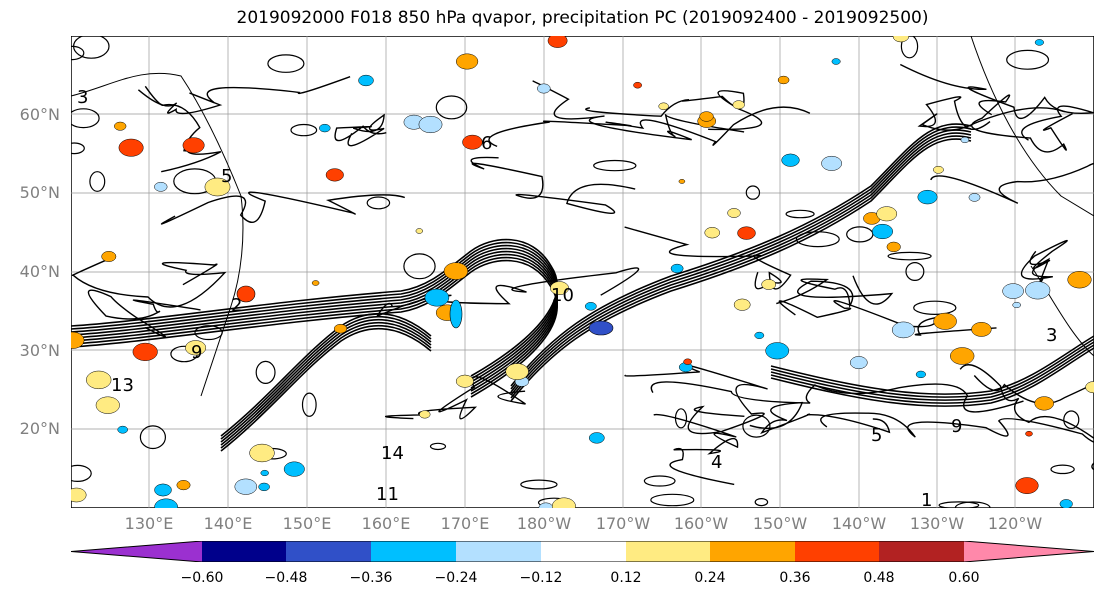 This screenshot has height=601, width=1105. I want to click on lon-label-180w: 180°W, so click(544, 523).